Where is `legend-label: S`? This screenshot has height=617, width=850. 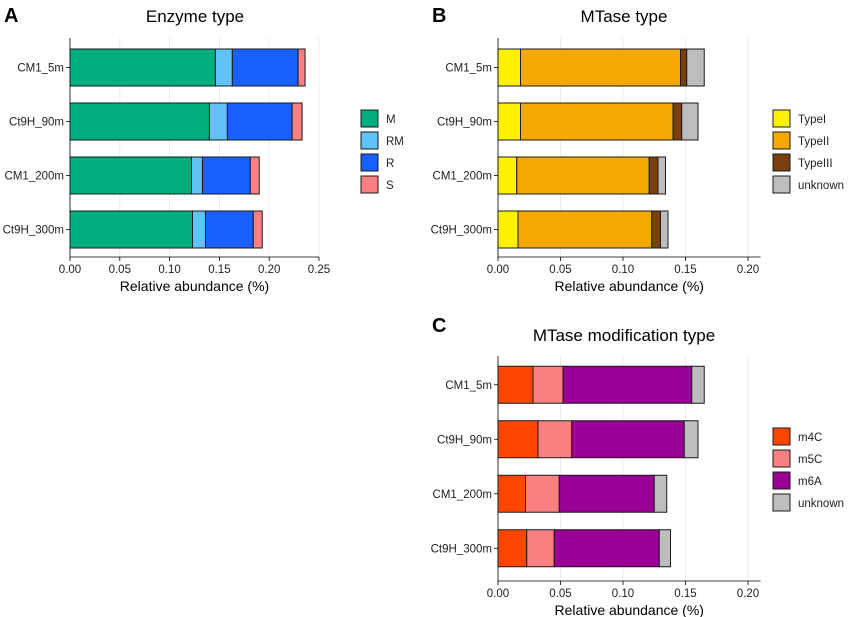
legend-label: S is located at coordinates (390, 186).